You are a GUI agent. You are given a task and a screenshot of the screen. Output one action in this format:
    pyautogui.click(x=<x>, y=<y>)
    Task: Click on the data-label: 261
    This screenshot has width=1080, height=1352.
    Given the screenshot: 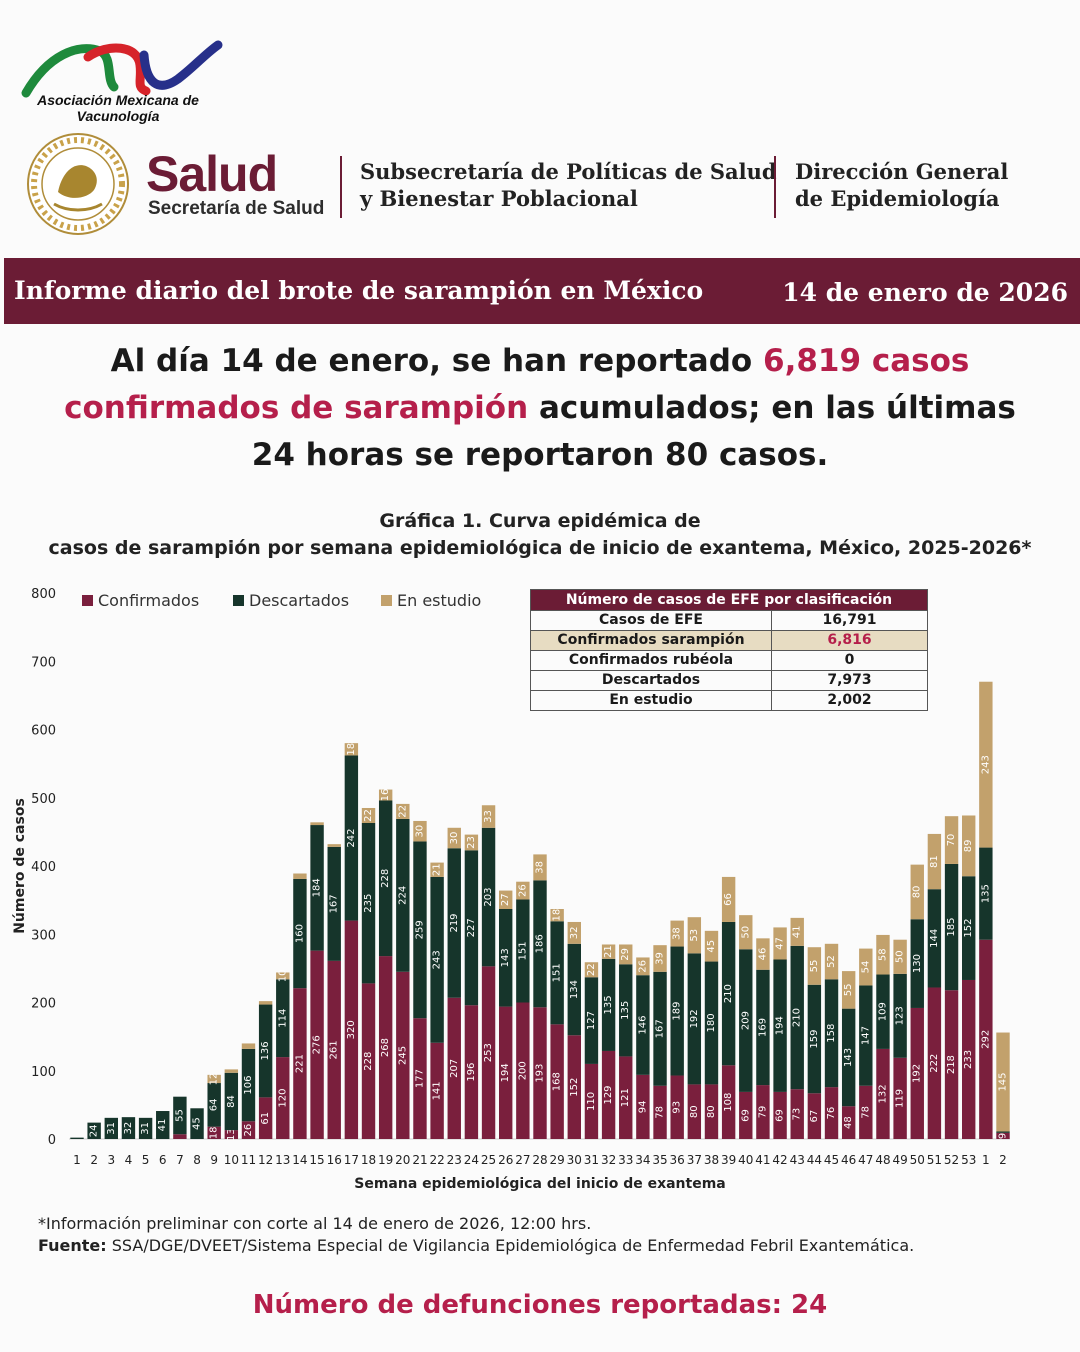 What is the action you would take?
    pyautogui.click(x=334, y=1049)
    